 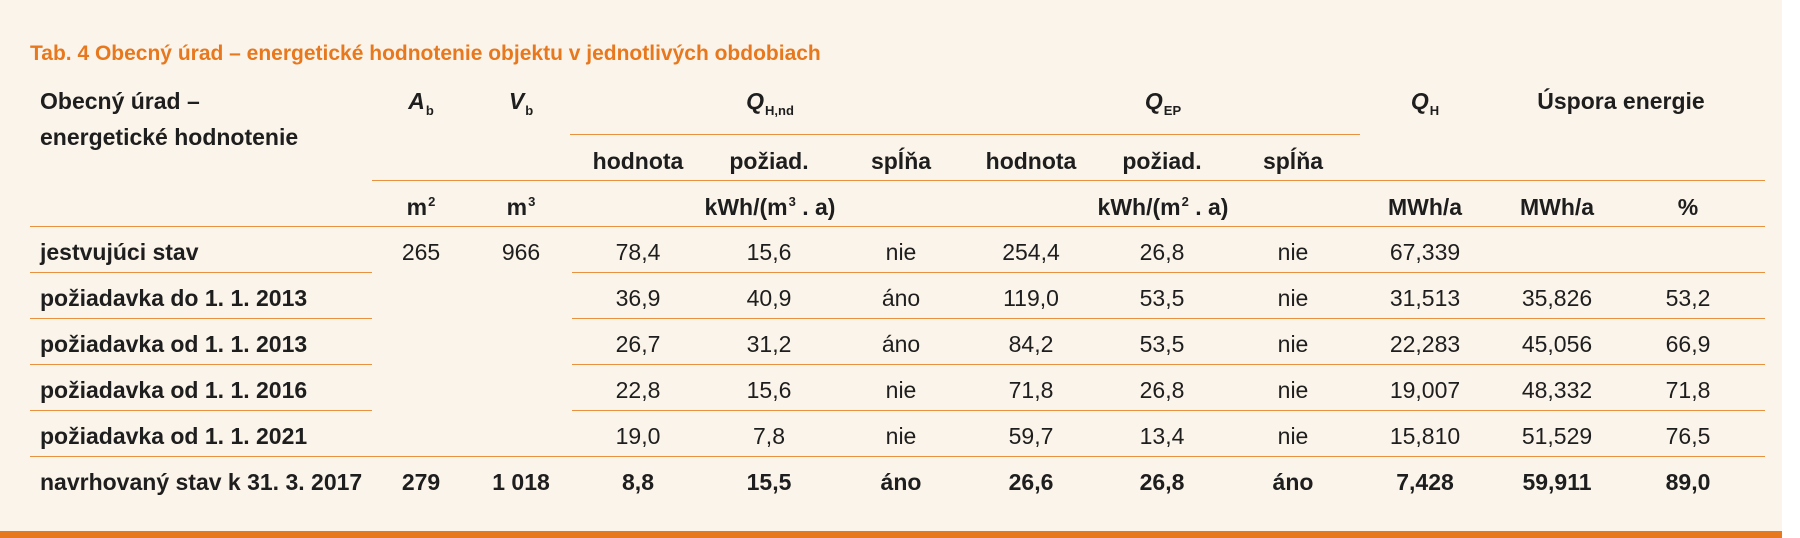 I want to click on cell-qhnd-value: 19,0, so click(x=638, y=436).